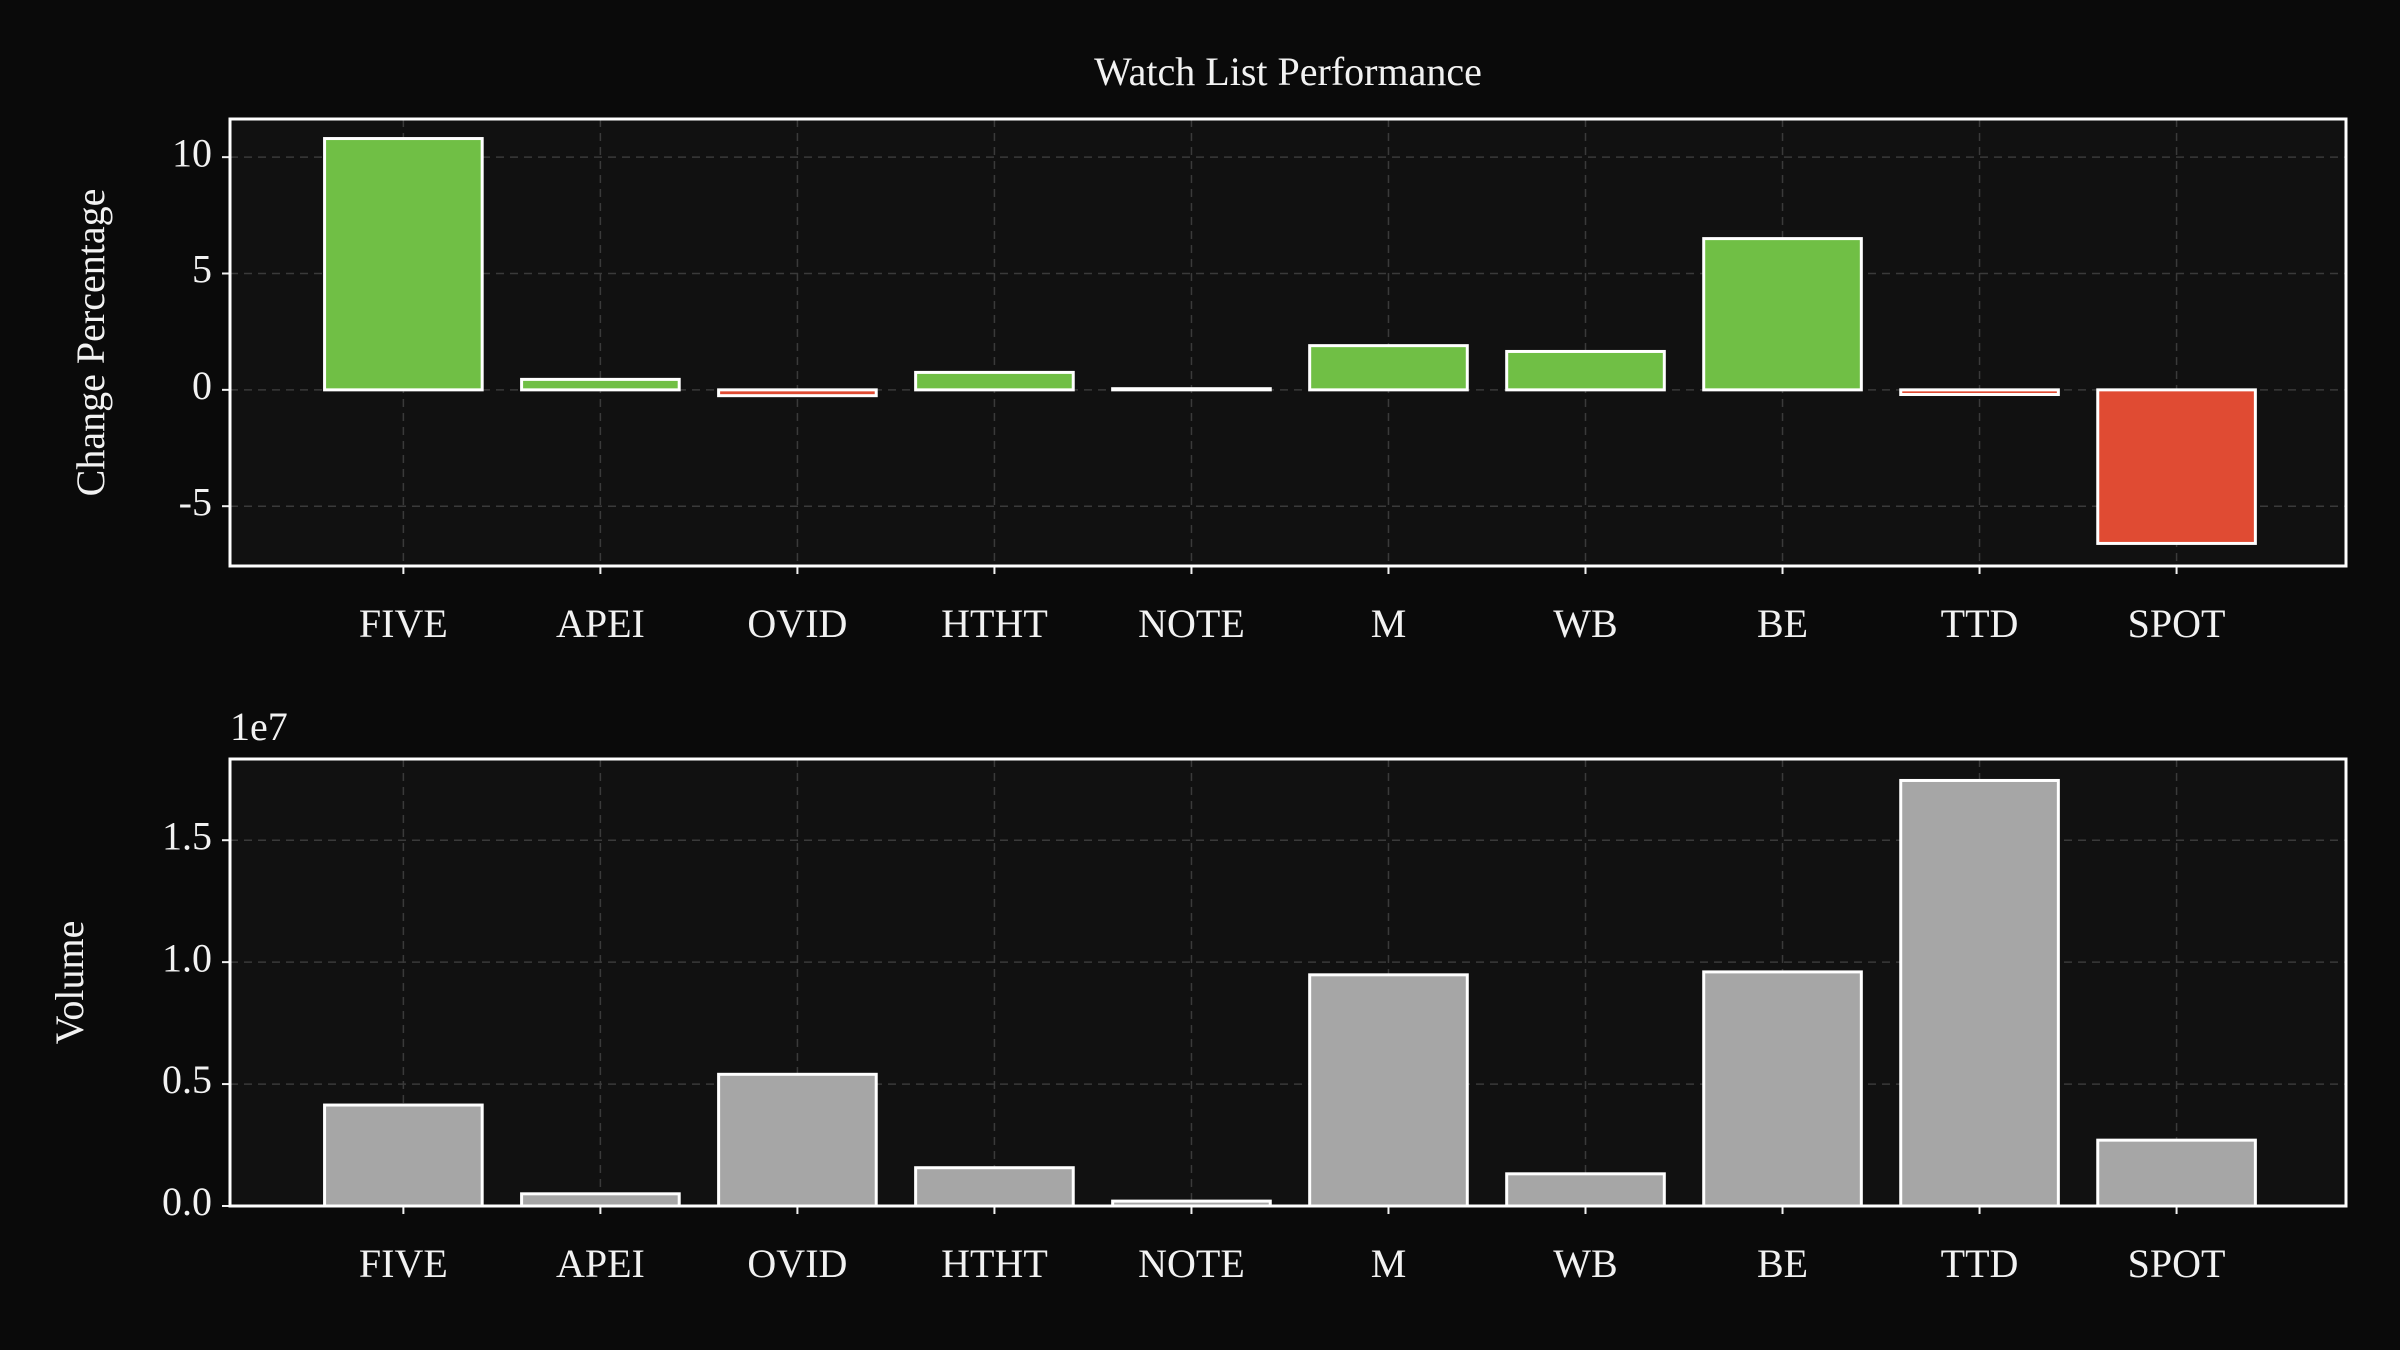  Describe the element at coordinates (259, 726) in the screenshot. I see `offset-label: 1e7` at that location.